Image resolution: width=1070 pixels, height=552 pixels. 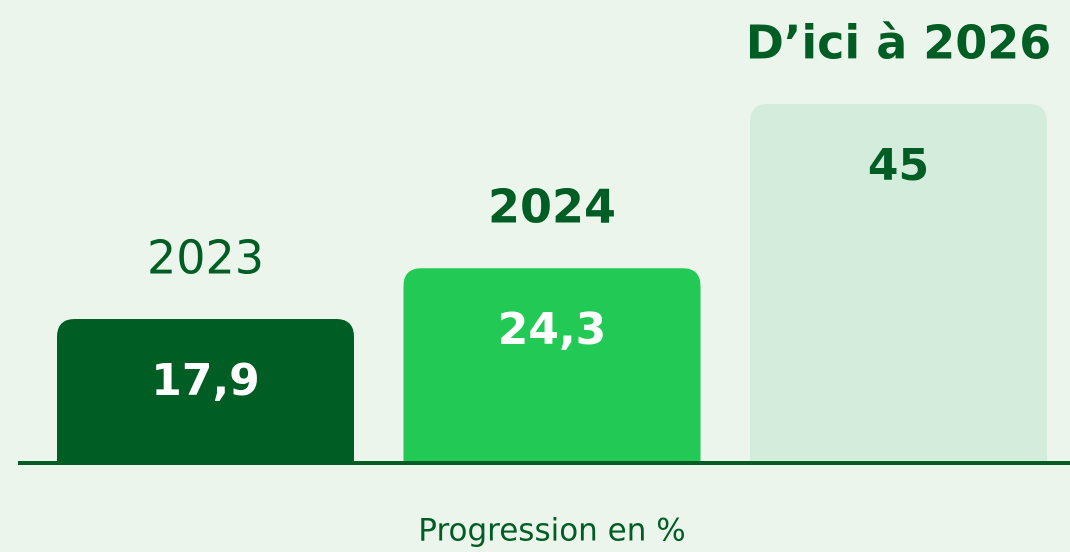 I want to click on category-label: D’ici à 2026, so click(x=899, y=43).